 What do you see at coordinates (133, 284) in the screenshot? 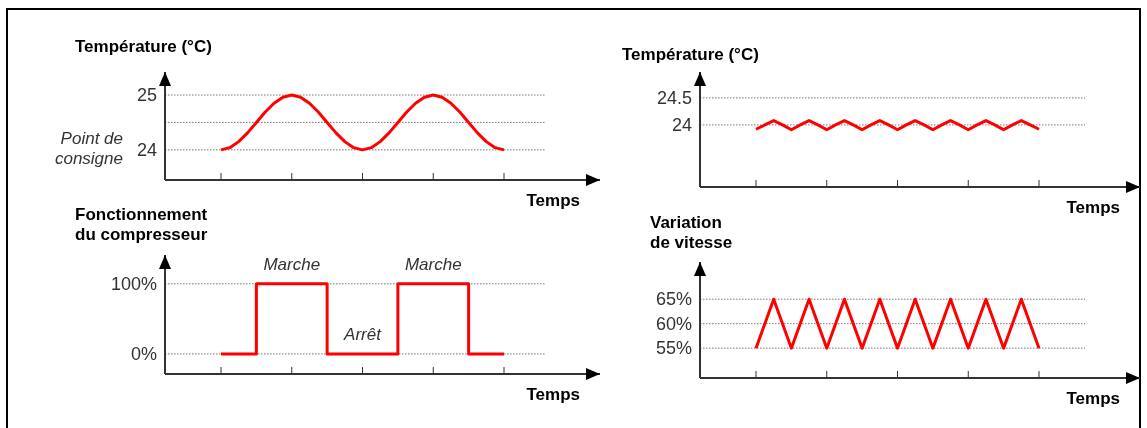
I see `y-tick-label: 100%` at bounding box center [133, 284].